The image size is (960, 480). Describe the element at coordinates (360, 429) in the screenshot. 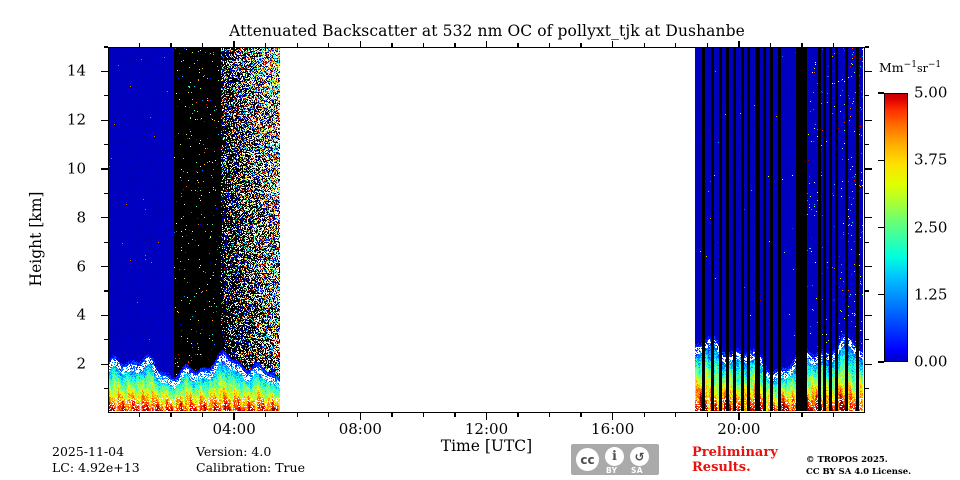

I see `x-tick-label: 08:00` at that location.